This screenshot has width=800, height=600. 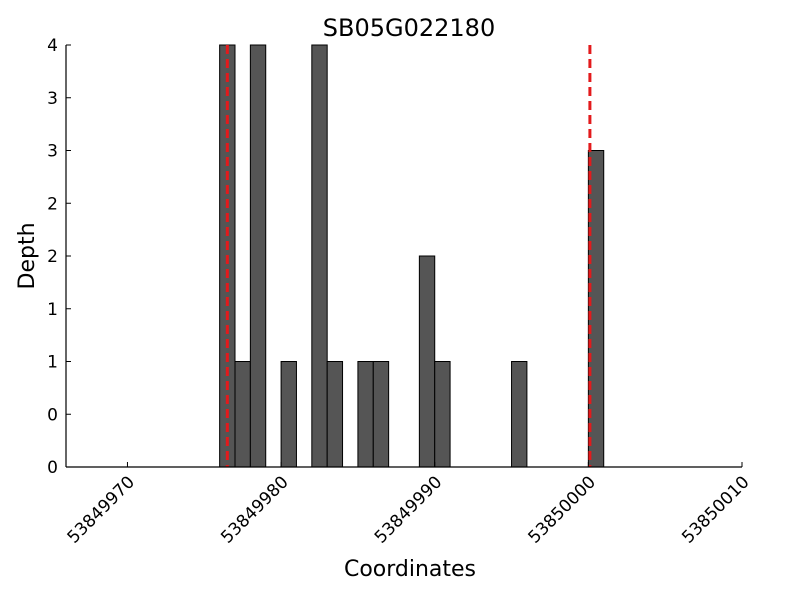 I want to click on y-axis-label: Depth, so click(x=27, y=255).